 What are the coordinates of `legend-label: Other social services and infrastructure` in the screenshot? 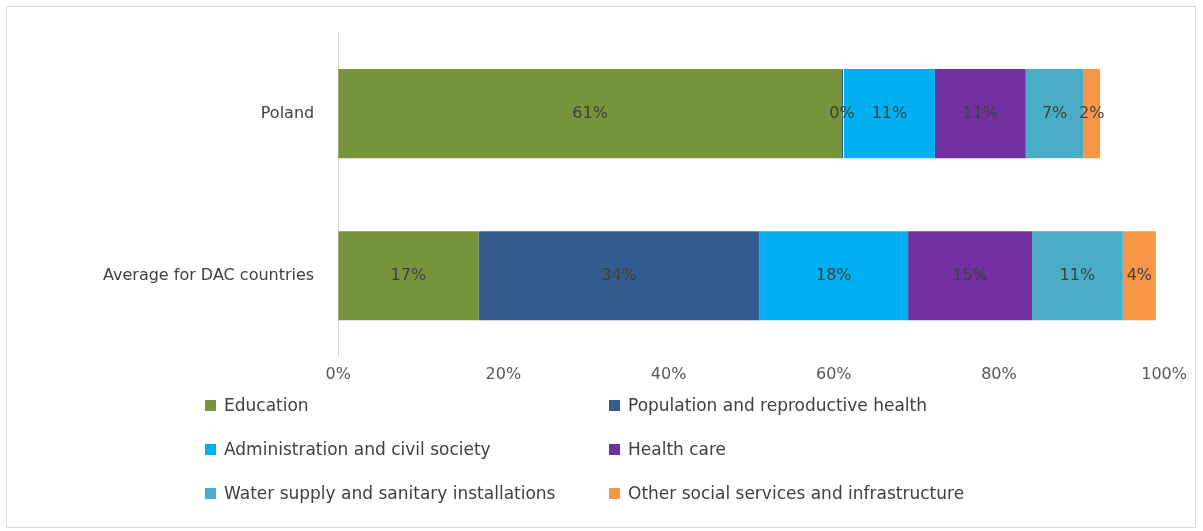 It's located at (796, 493).